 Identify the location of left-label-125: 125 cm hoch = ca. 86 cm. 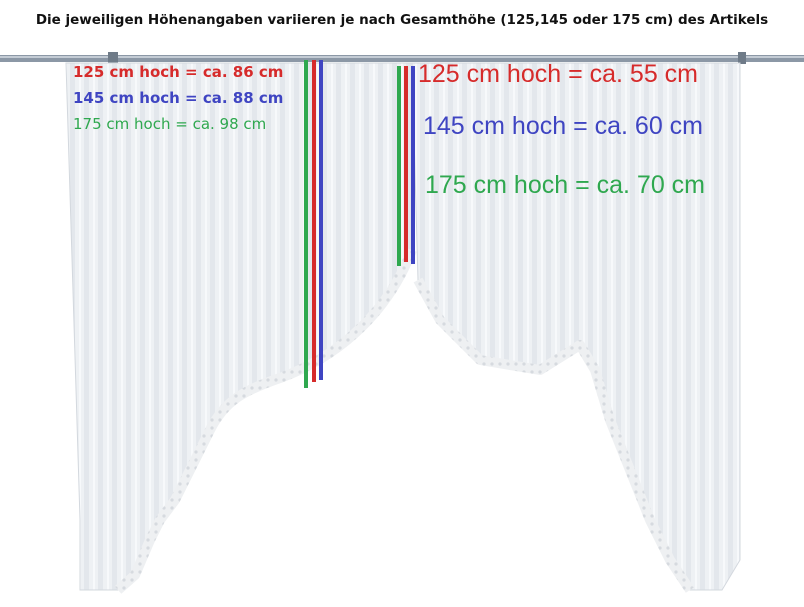
(178, 72).